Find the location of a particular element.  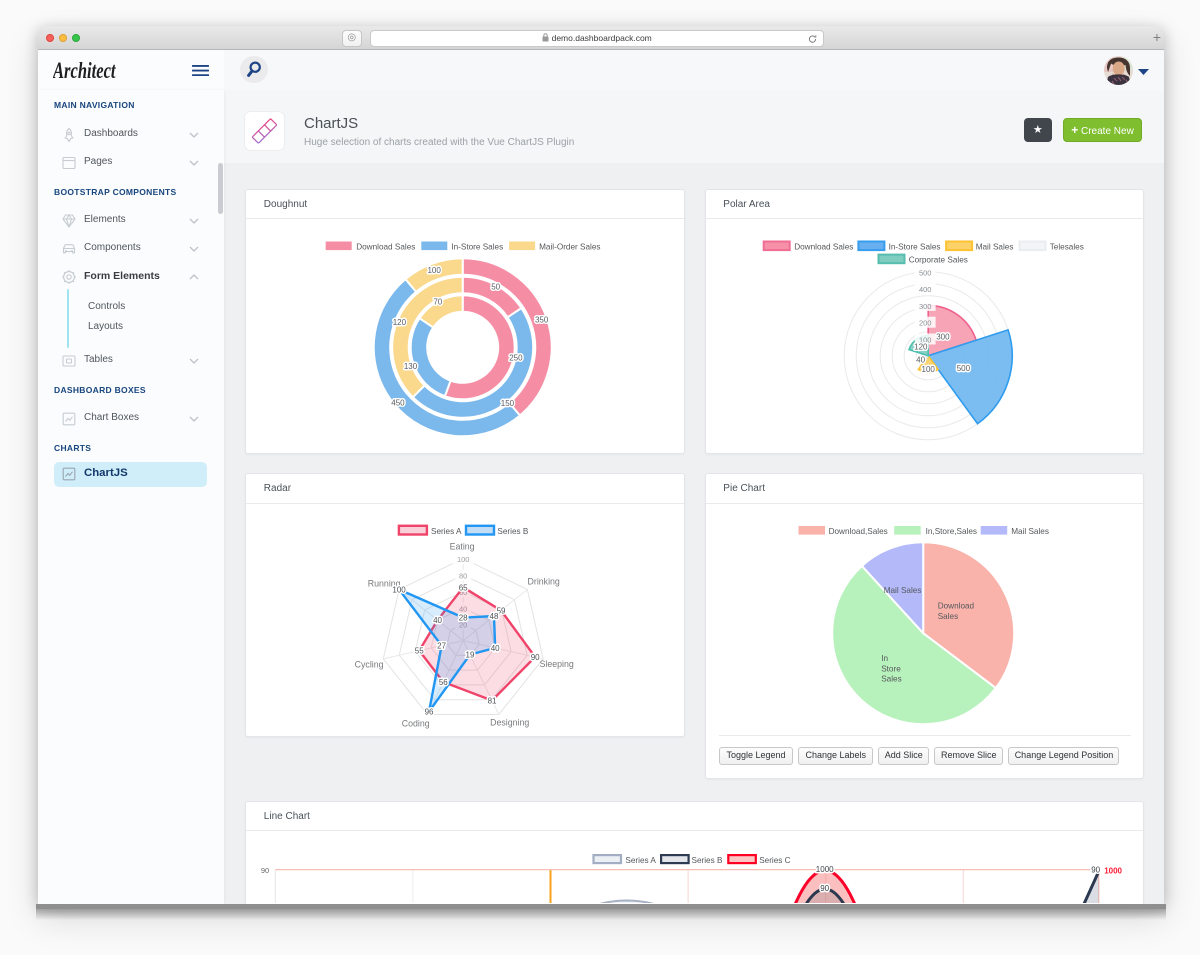

svg-text: 20 is located at coordinates (463, 624).